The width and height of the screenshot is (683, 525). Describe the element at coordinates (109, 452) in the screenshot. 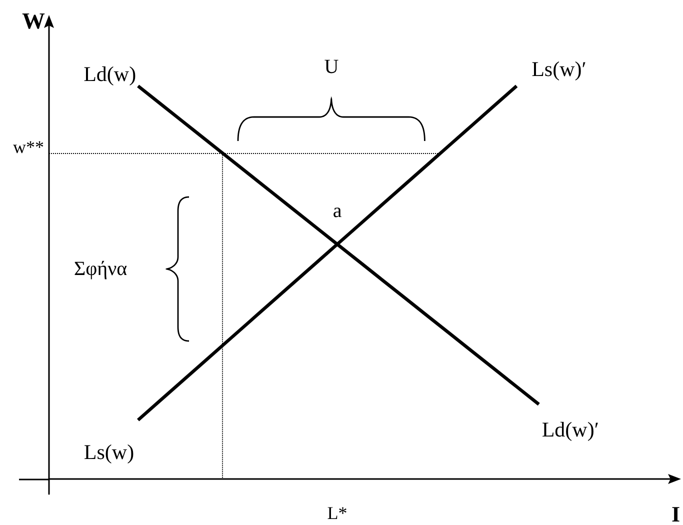

I see `series-label: Ls(w)` at that location.